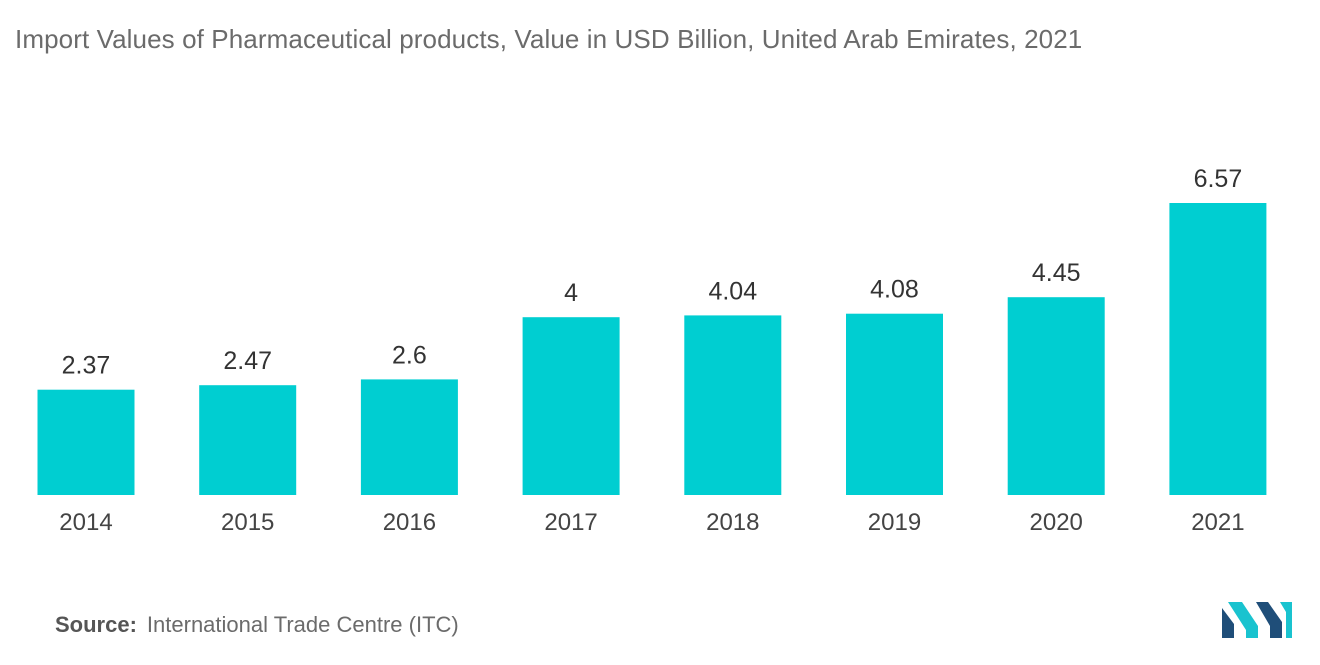  I want to click on value-label-2018: 4.04, so click(732, 291).